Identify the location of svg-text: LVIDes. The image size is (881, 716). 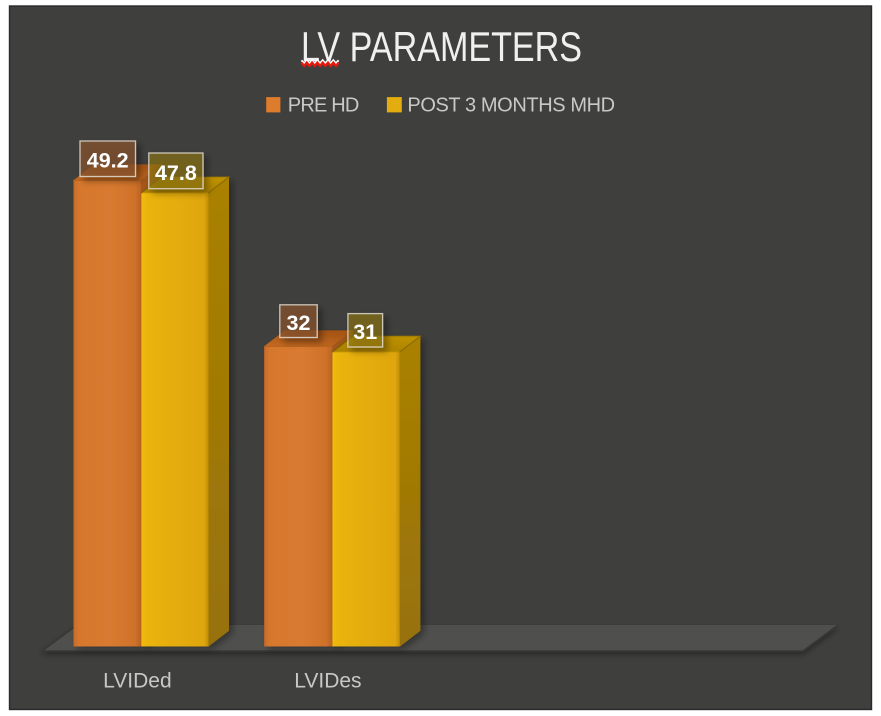
(327, 680).